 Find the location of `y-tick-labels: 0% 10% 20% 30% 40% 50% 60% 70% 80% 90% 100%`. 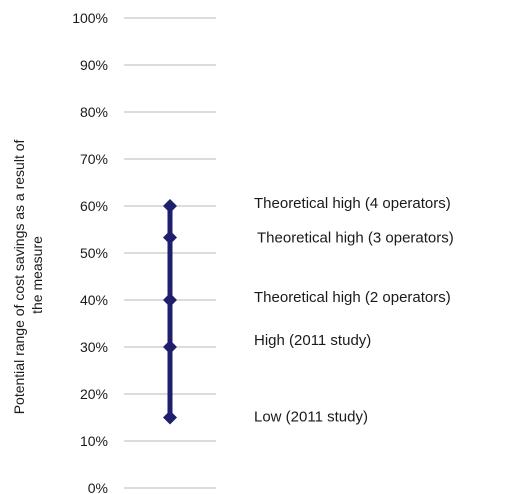

y-tick-labels: 0% 10% 20% 30% 40% 50% 60% 70% 80% 90% 100% is located at coordinates (90, 252).